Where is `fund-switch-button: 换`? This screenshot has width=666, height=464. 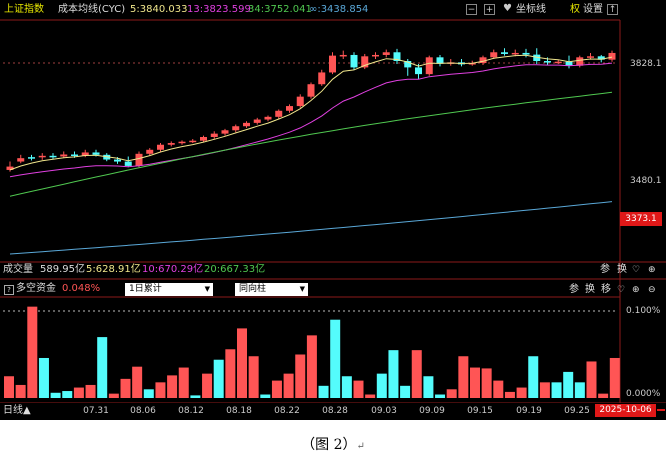 fund-switch-button: 换 is located at coordinates (590, 289).